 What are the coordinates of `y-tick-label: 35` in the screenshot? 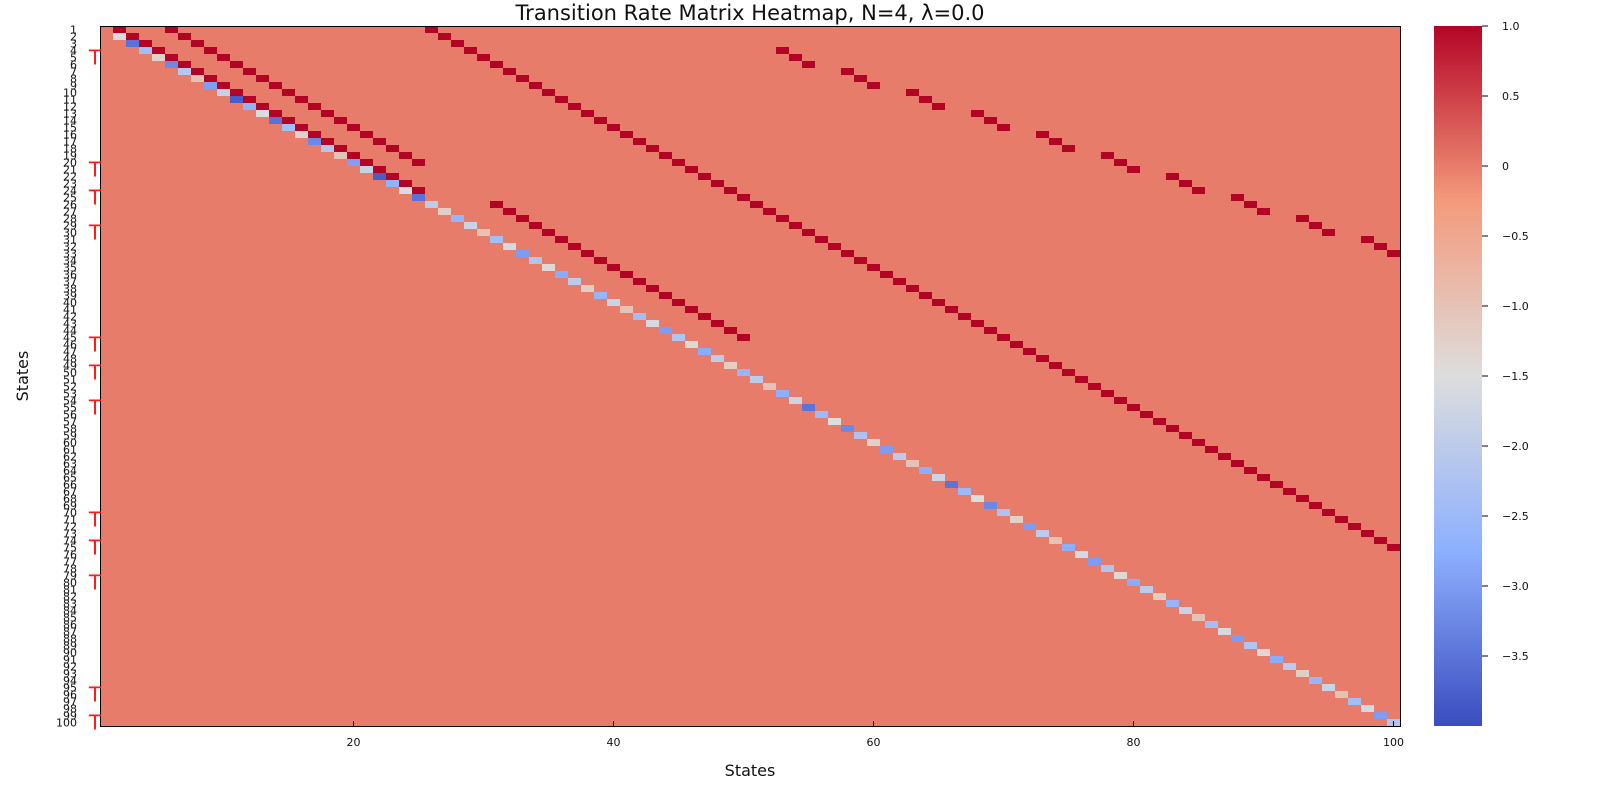 It's located at (70, 268).